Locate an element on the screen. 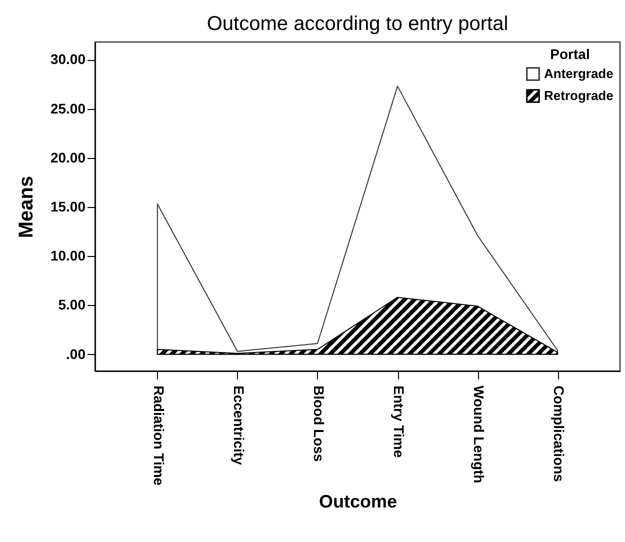 The width and height of the screenshot is (625, 542). y-tick-label: 25.00 is located at coordinates (68, 108).